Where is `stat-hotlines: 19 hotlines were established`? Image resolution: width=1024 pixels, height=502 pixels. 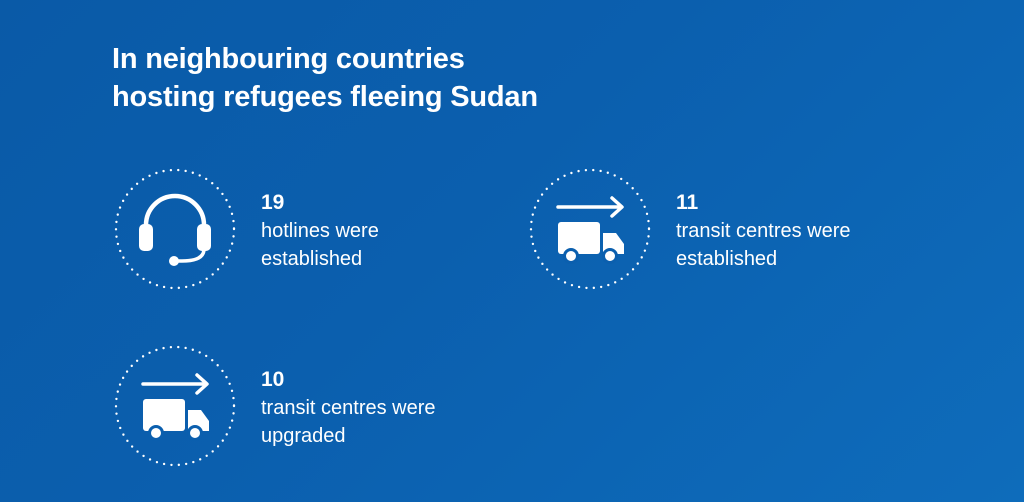 stat-hotlines: 19 hotlines were established is located at coordinates (323, 229).